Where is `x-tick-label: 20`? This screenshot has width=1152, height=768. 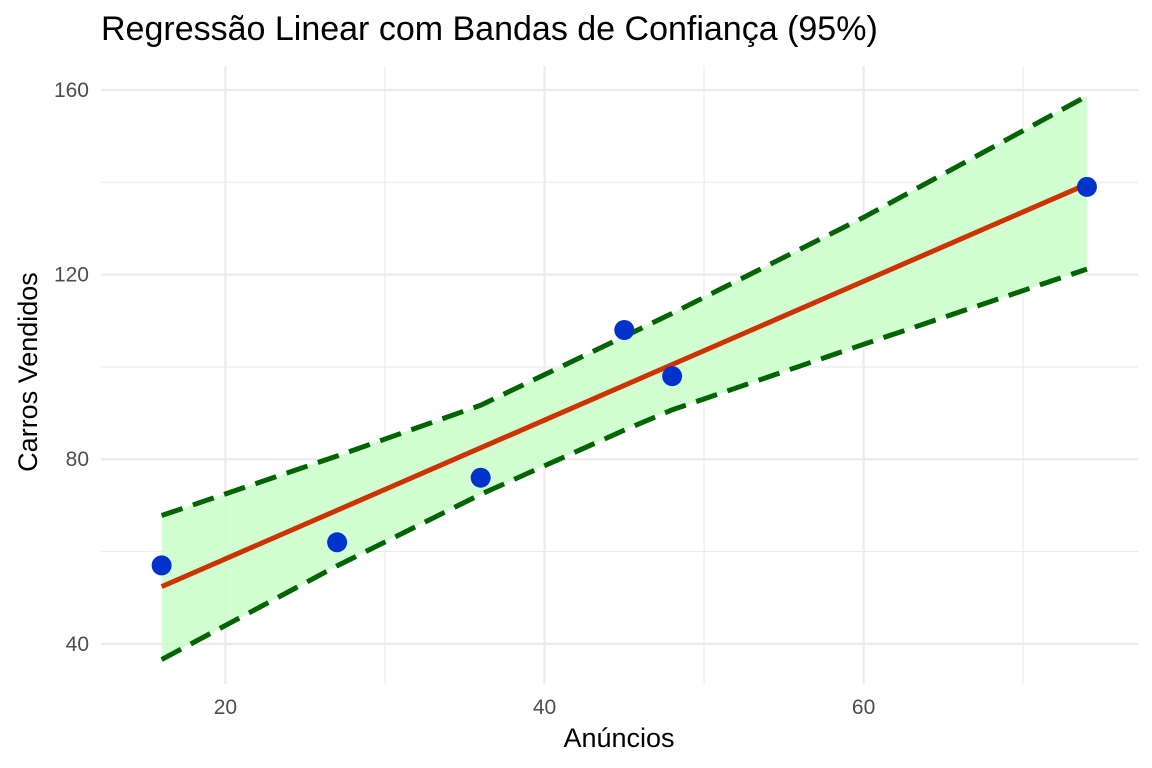 x-tick-label: 20 is located at coordinates (225, 707).